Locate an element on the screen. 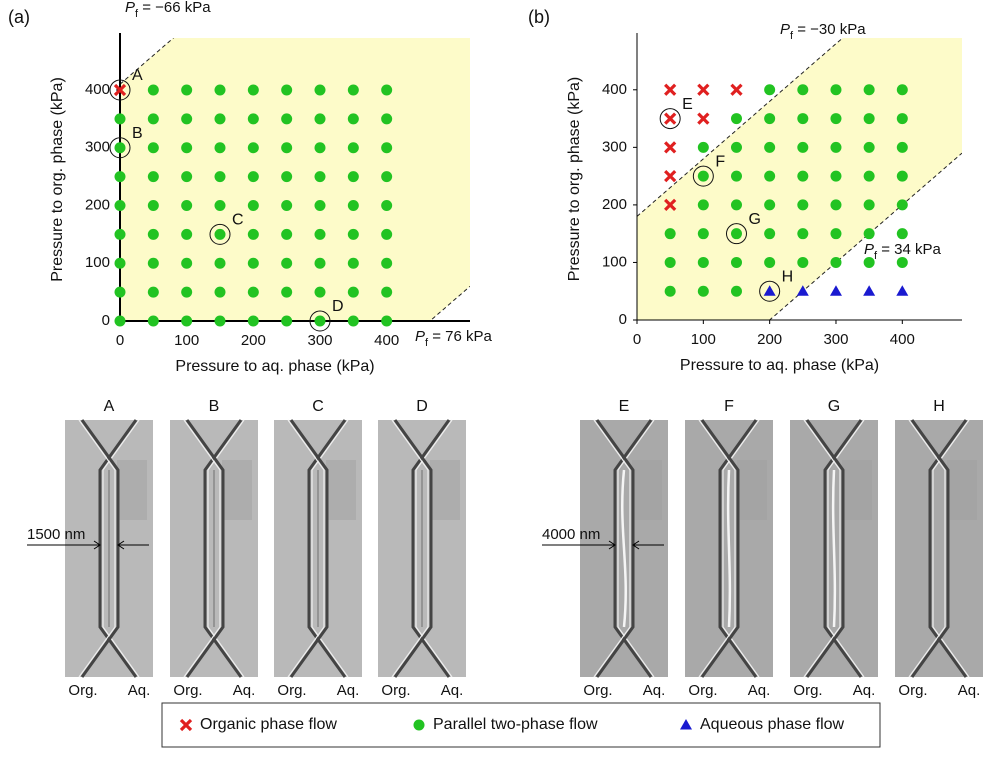 The width and height of the screenshot is (987, 765). boundary-symbol: P is located at coordinates (130, 8).